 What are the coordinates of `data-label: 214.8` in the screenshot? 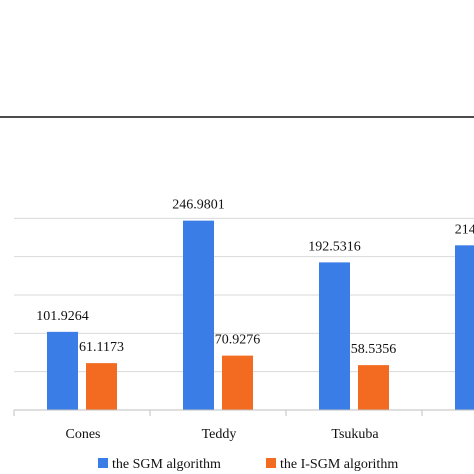 It's located at (464, 229).